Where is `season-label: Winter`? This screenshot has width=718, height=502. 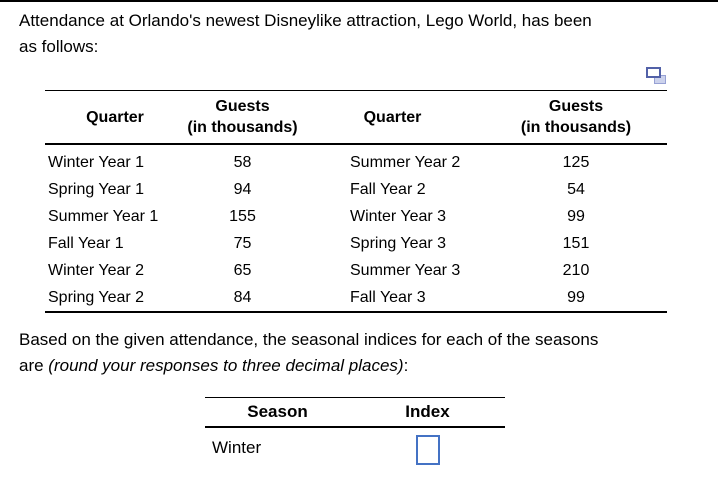 season-label: Winter is located at coordinates (237, 447).